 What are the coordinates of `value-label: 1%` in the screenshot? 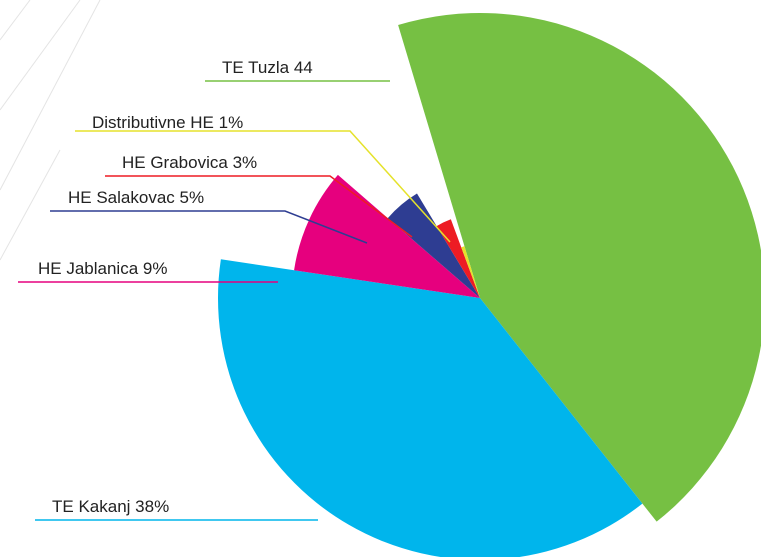 It's located at (231, 122).